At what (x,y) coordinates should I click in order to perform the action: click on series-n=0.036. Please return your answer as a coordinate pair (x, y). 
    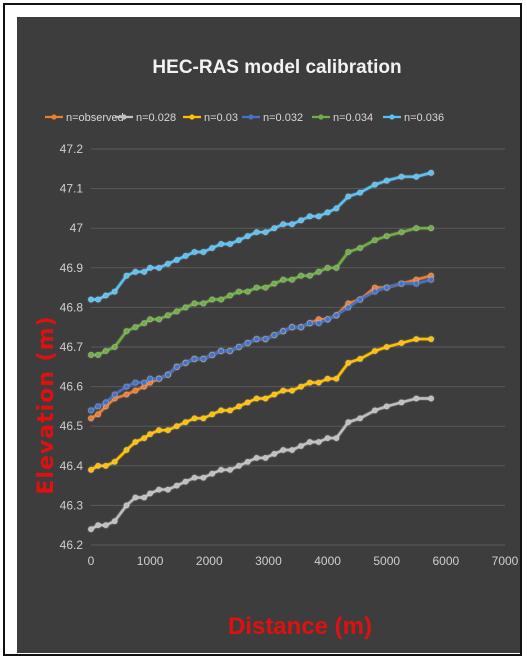
    Looking at the image, I should click on (261, 236).